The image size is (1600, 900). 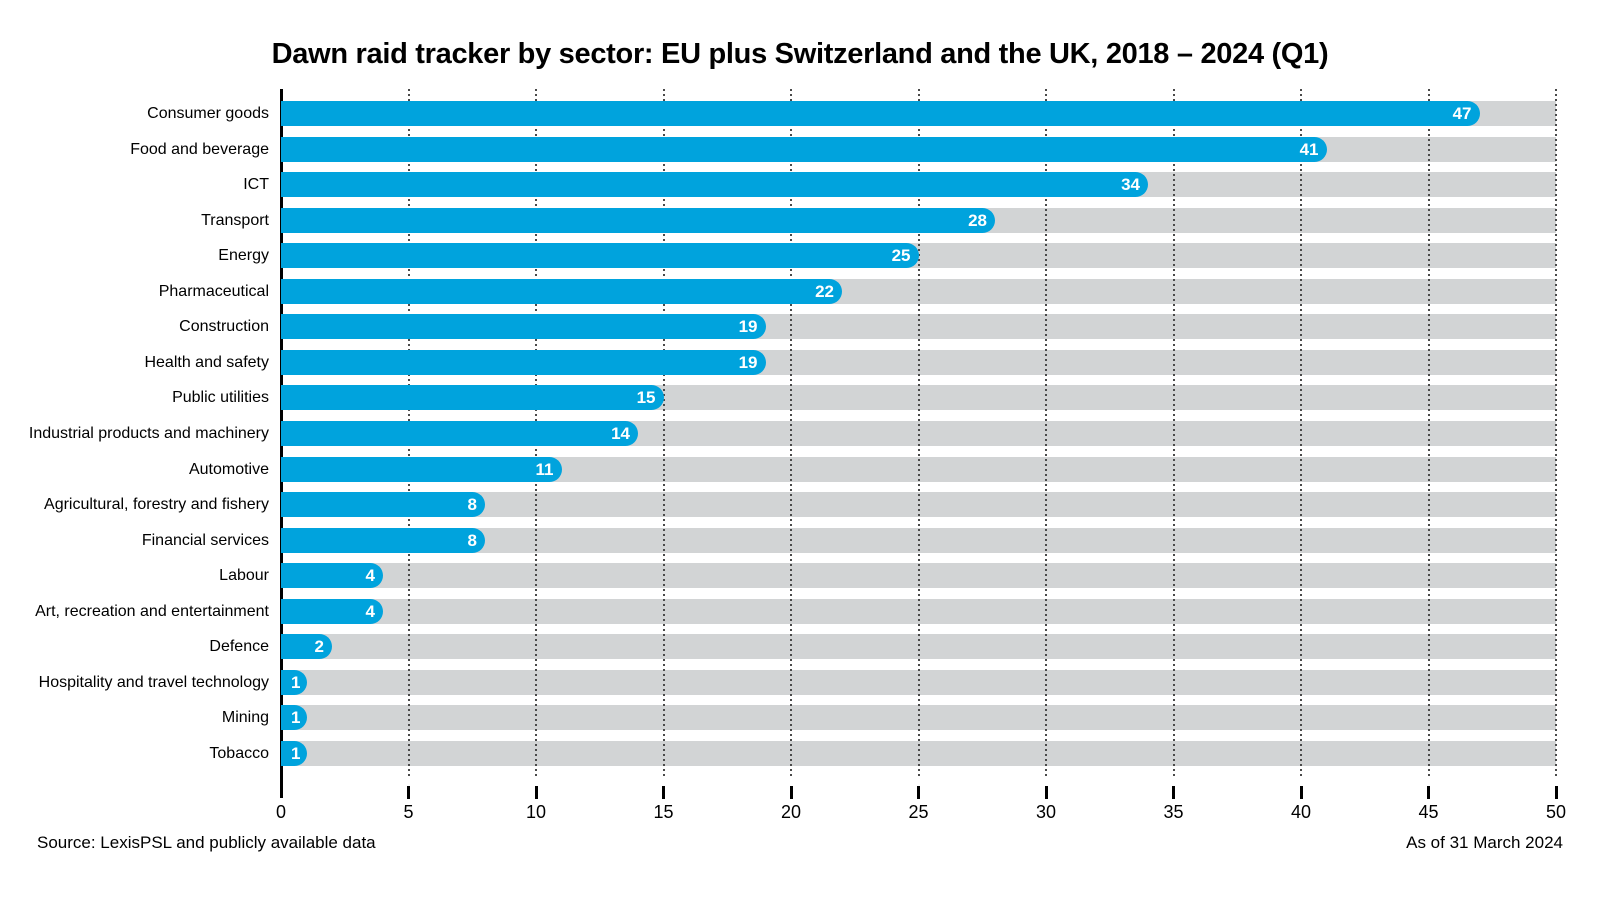 What do you see at coordinates (901, 256) in the screenshot?
I see `bar-value-label: 25` at bounding box center [901, 256].